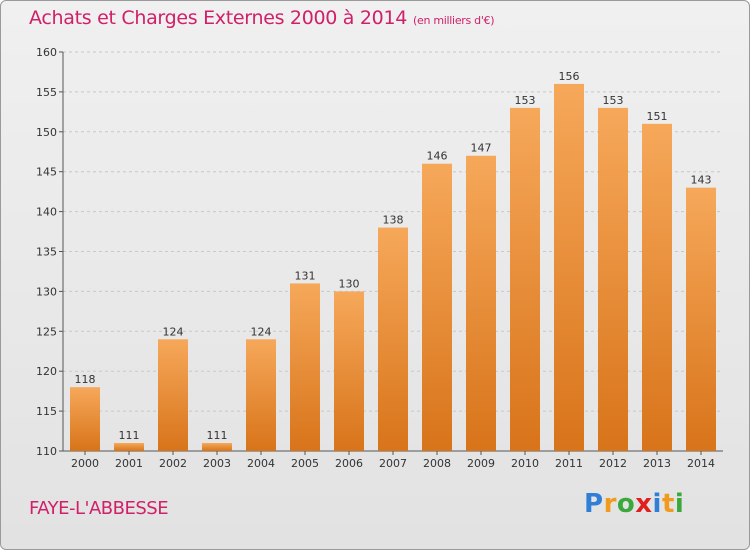 The image size is (750, 550). Describe the element at coordinates (218, 18) in the screenshot. I see `chart-title-text: Achats et Charges Externes 2000 à 2014` at that location.